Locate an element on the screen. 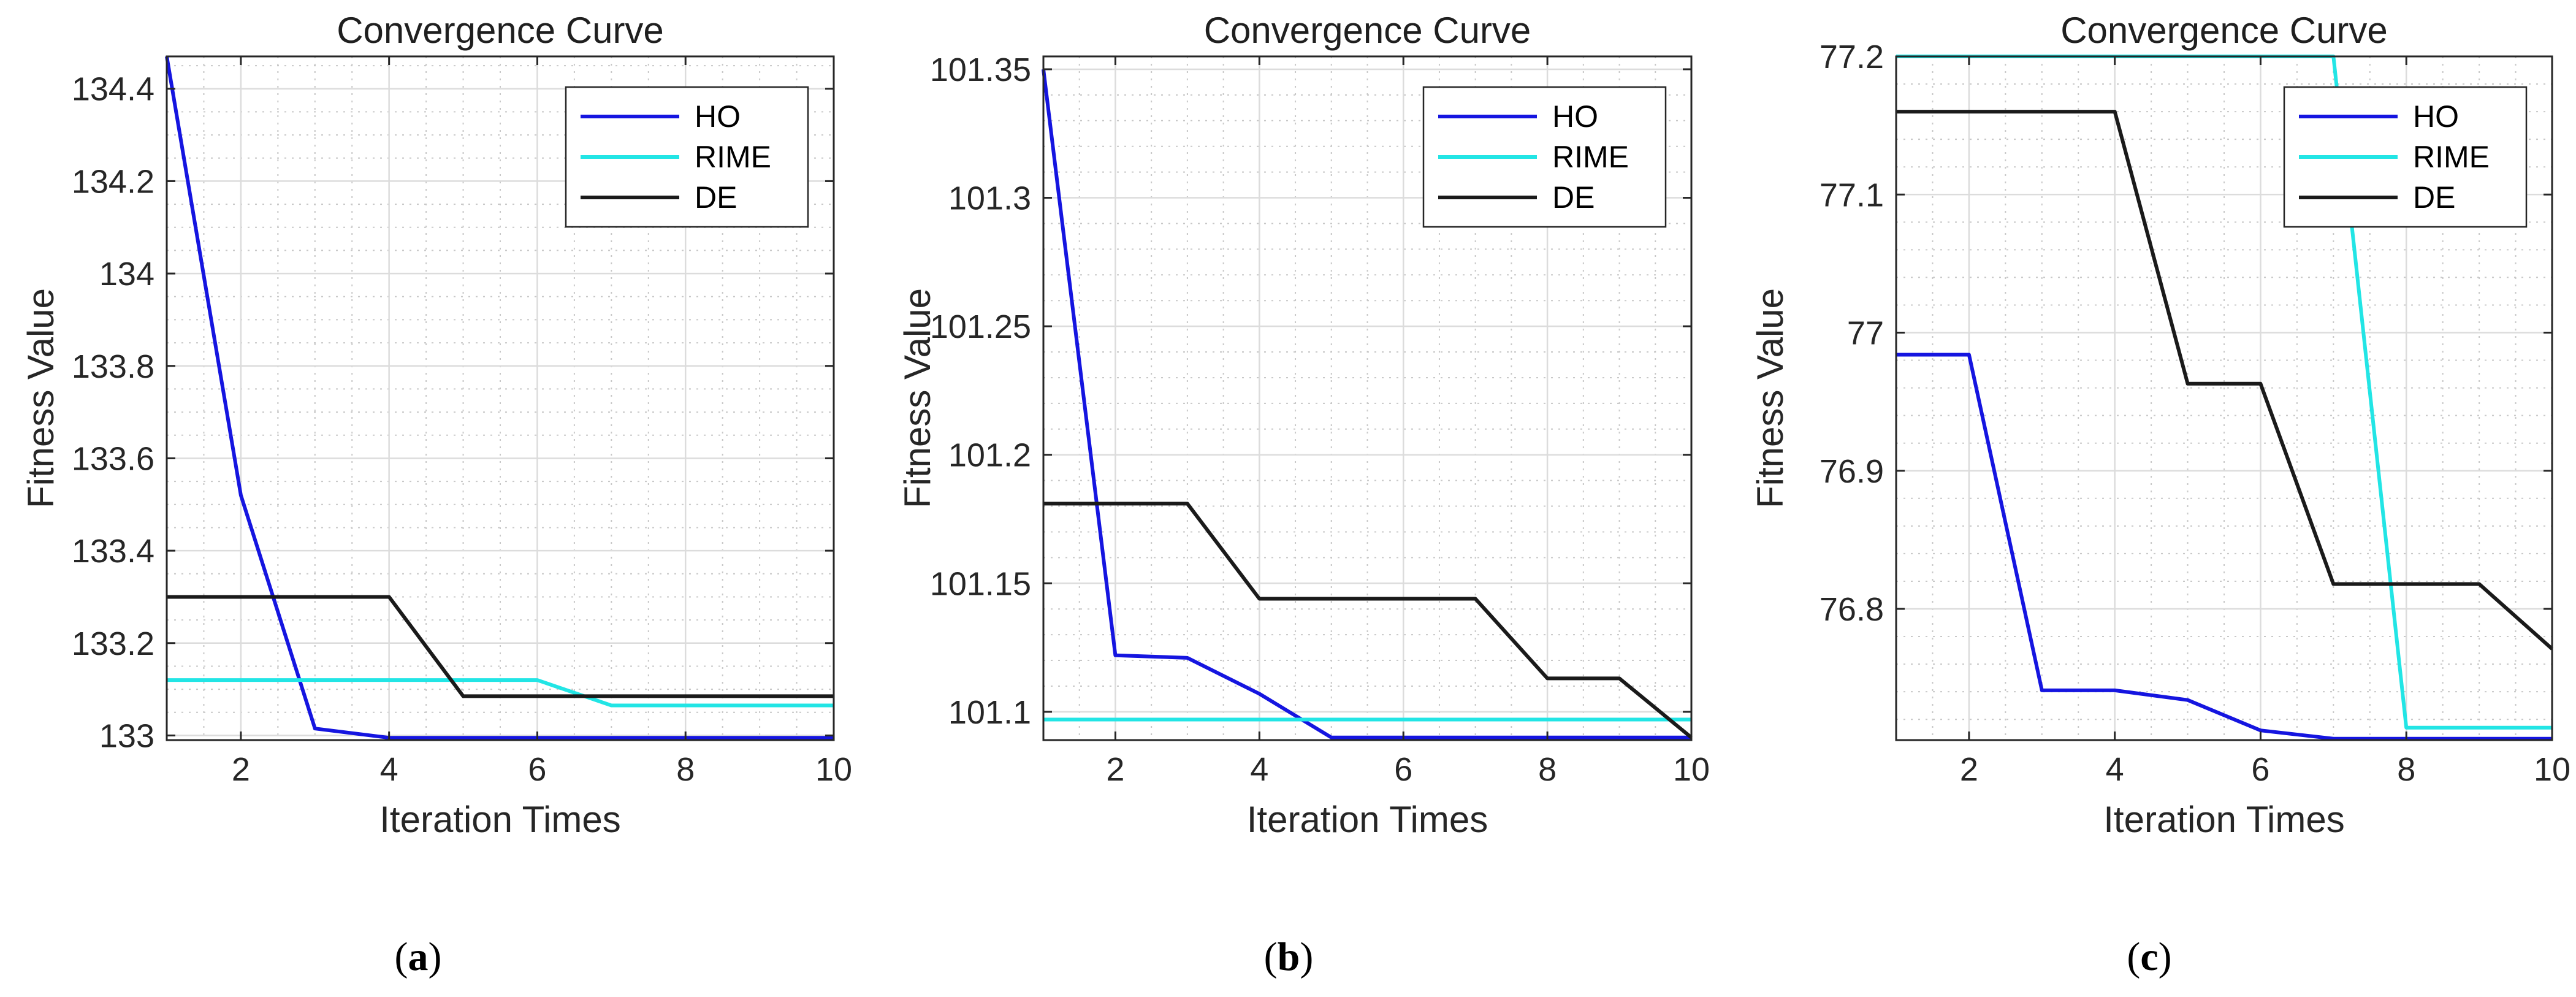  y-tick-label: 133 is located at coordinates (126, 735).